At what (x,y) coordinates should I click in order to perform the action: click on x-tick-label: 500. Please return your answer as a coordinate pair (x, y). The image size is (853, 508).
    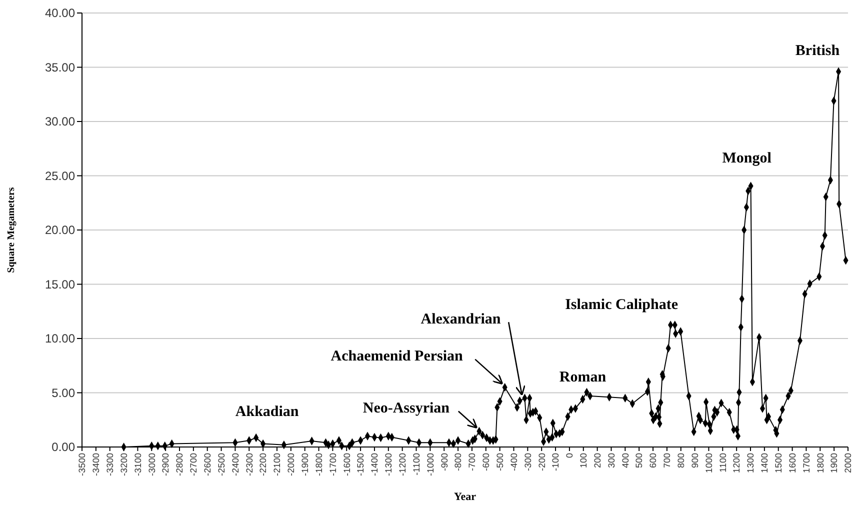
    Looking at the image, I should click on (639, 460).